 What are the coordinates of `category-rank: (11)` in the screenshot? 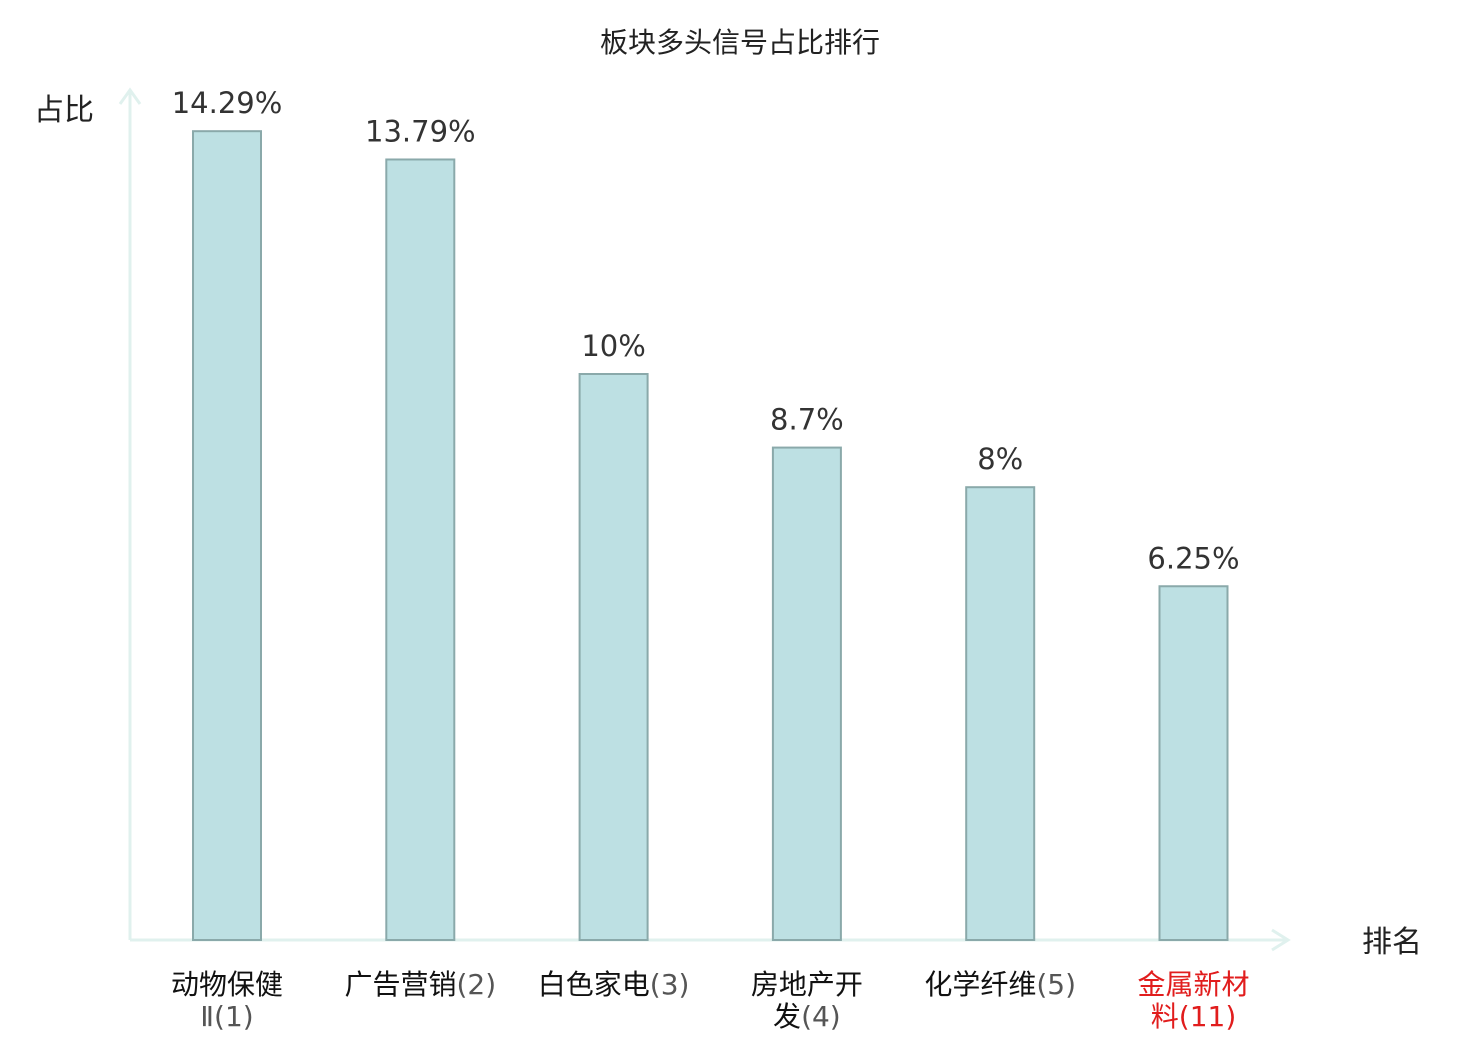 It's located at (1207, 1016).